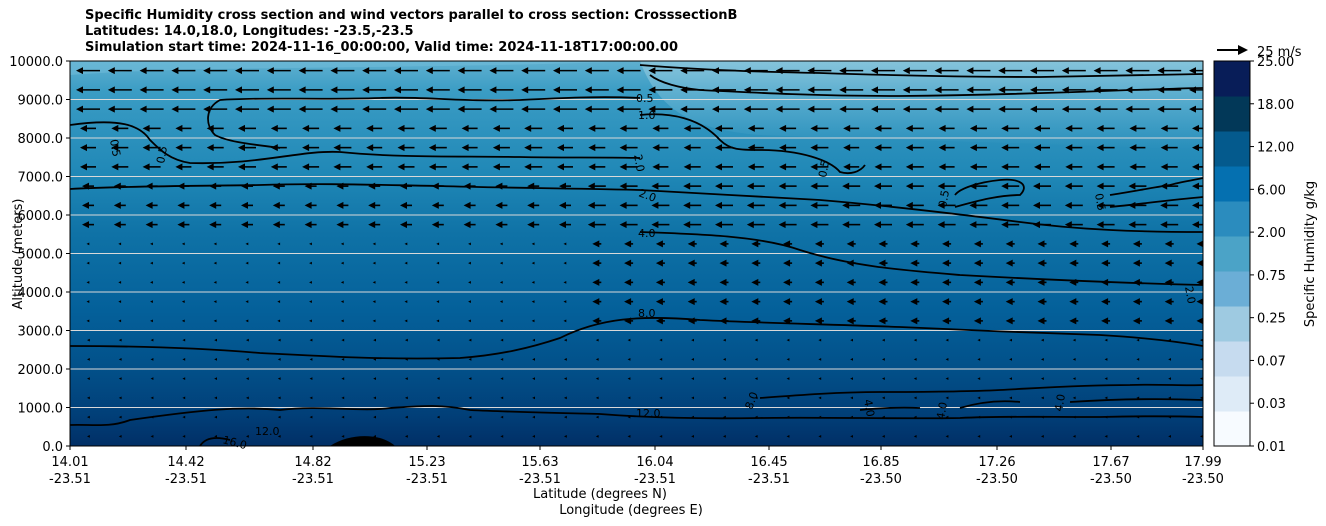 Image resolution: width=1326 pixels, height=526 pixels. What do you see at coordinates (1271, 319) in the screenshot?
I see `colorbar-tick-label: 0.25` at bounding box center [1271, 319].